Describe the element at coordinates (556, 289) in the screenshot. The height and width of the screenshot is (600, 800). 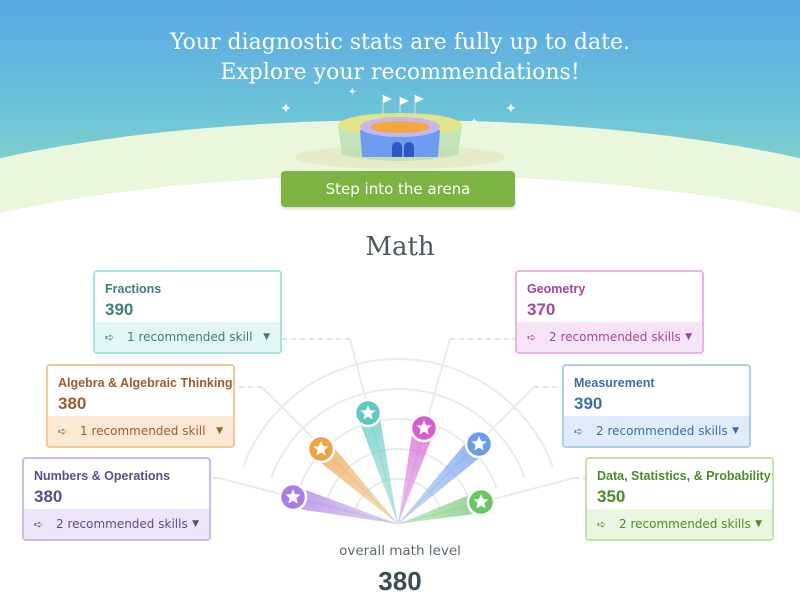
I see `domain-name: Geometry` at that location.